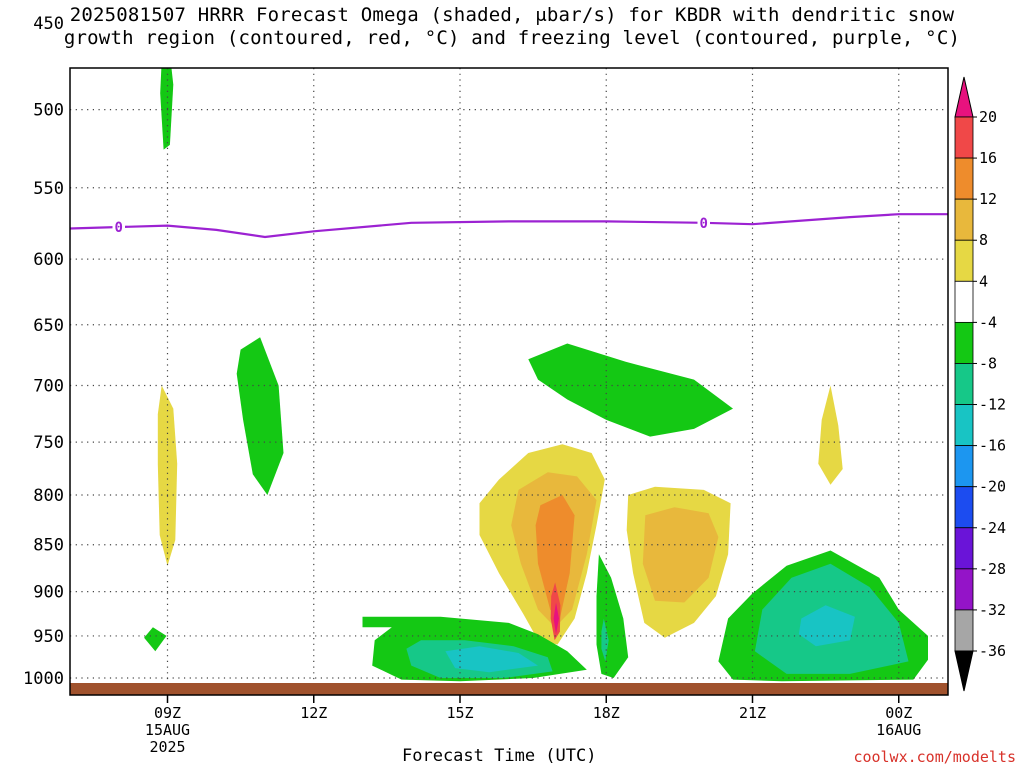 This screenshot has width=1024, height=768. I want to click on colorbar-label-4: 4, so click(983, 281).